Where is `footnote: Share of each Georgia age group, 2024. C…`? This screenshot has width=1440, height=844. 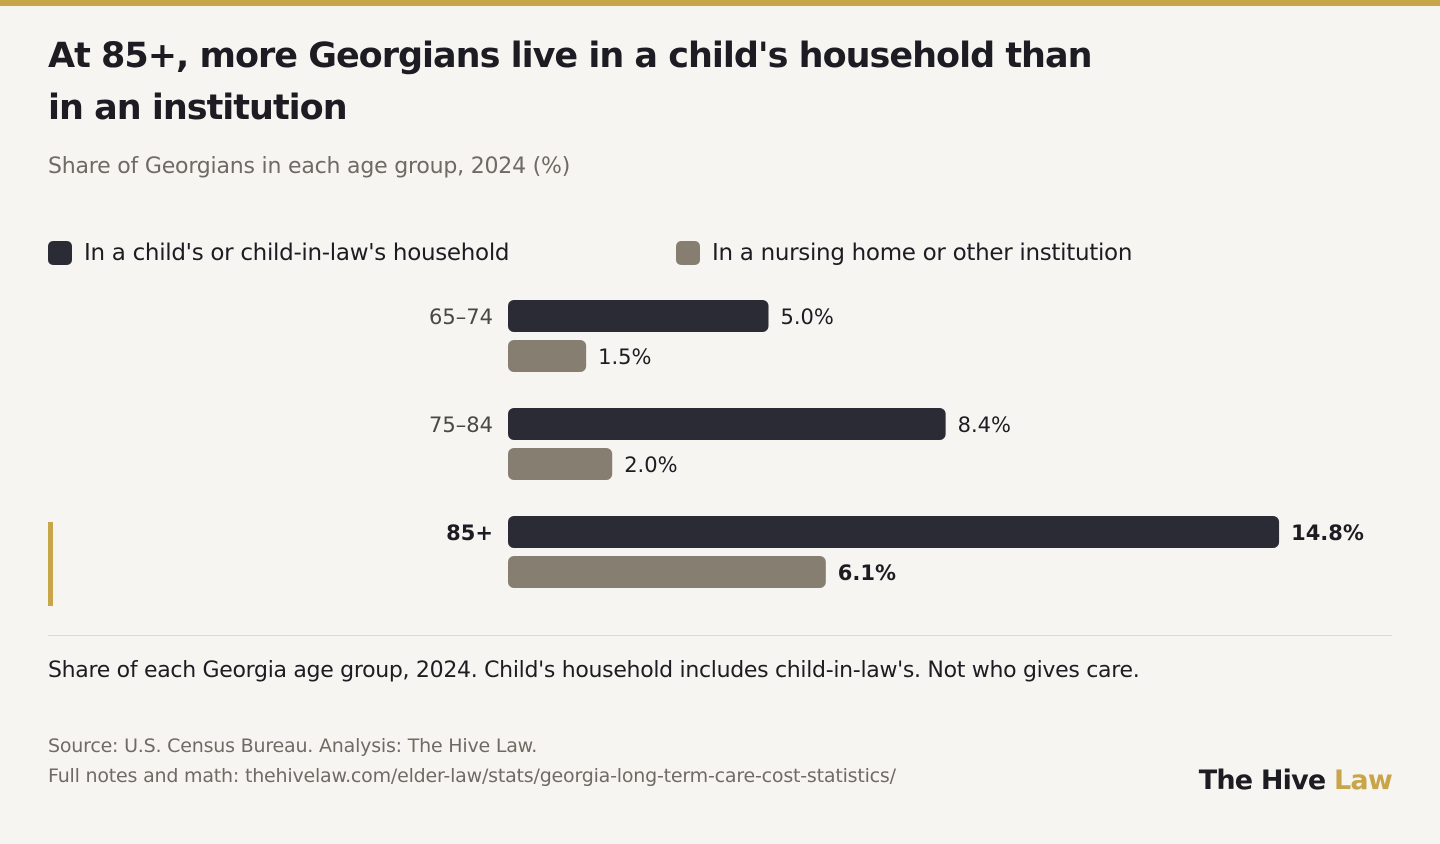
footnote: Share of each Georgia age group, 2024. C… is located at coordinates (594, 670).